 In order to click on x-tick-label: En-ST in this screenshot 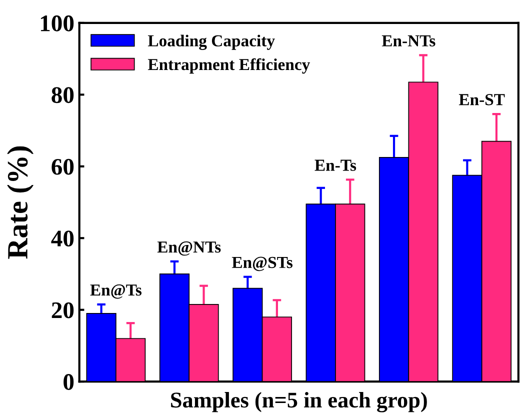, I will do `click(481, 100)`.